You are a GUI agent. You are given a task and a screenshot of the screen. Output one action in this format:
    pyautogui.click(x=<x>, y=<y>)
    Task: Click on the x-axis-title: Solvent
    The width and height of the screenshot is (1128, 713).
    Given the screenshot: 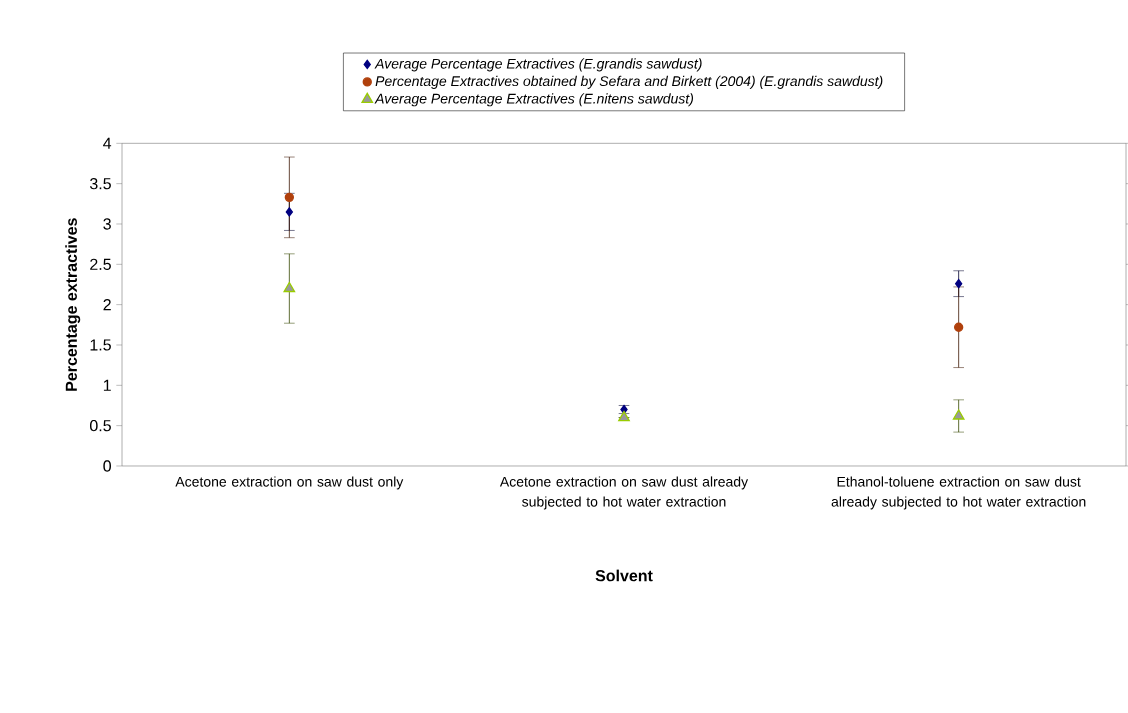 What is the action you would take?
    pyautogui.click(x=624, y=575)
    